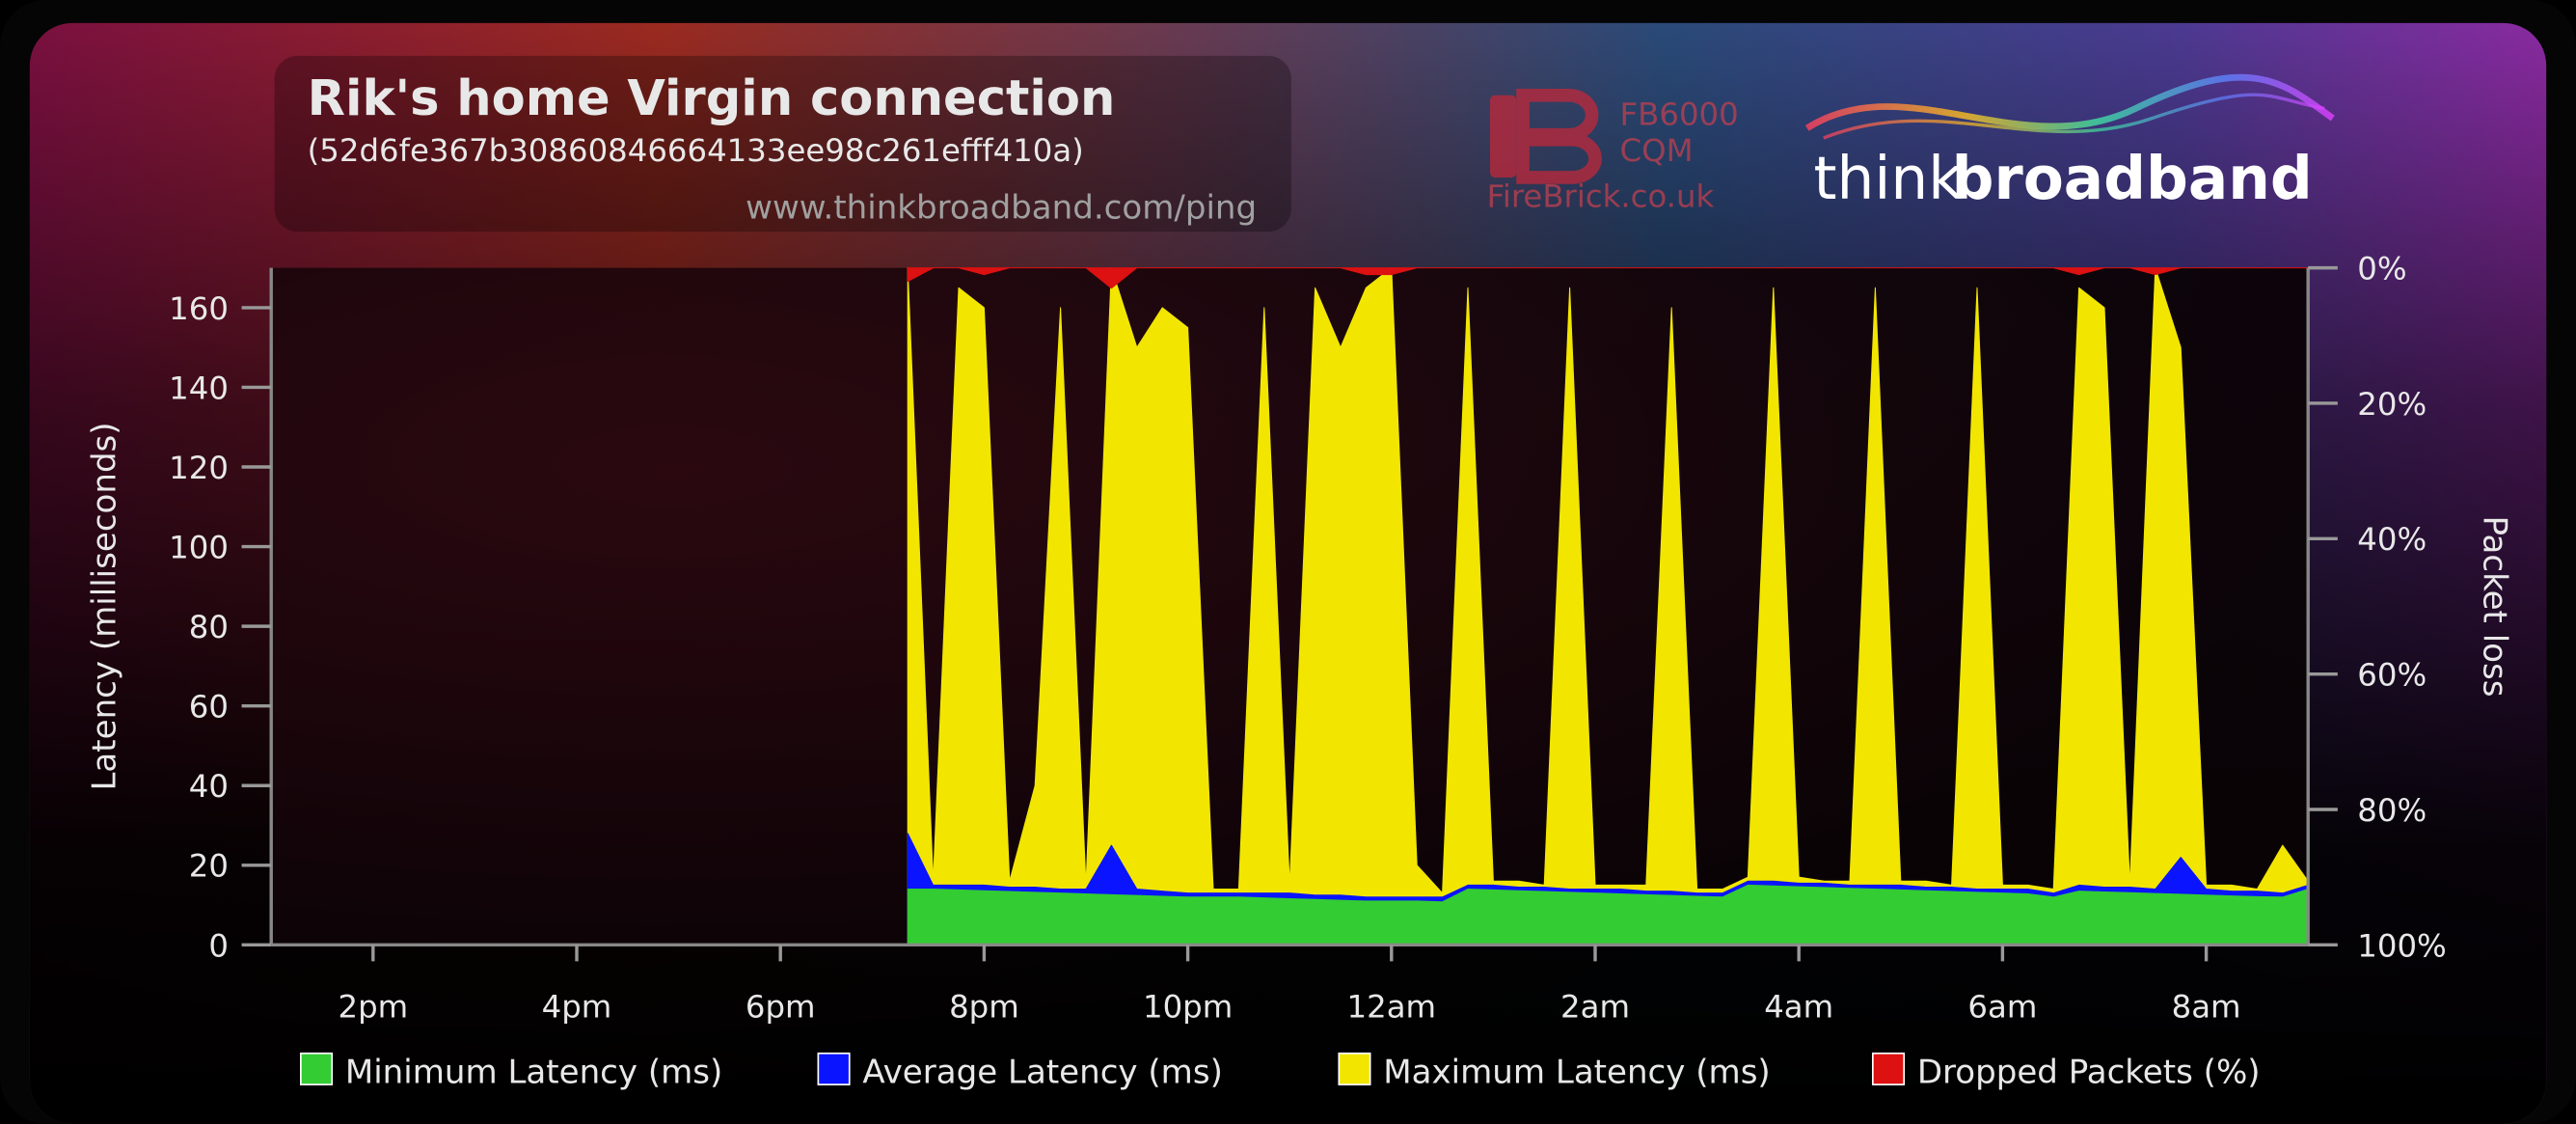 This screenshot has width=2576, height=1124. I want to click on logo-text: CQM, so click(1657, 151).